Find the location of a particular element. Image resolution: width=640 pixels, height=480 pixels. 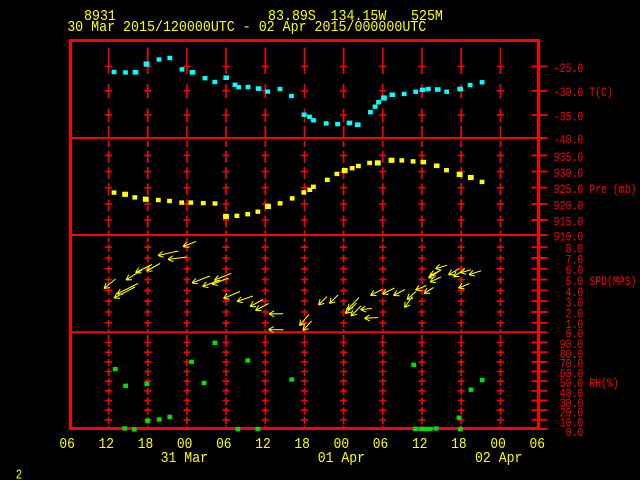

svg-text: 40.0 is located at coordinates (572, 394).